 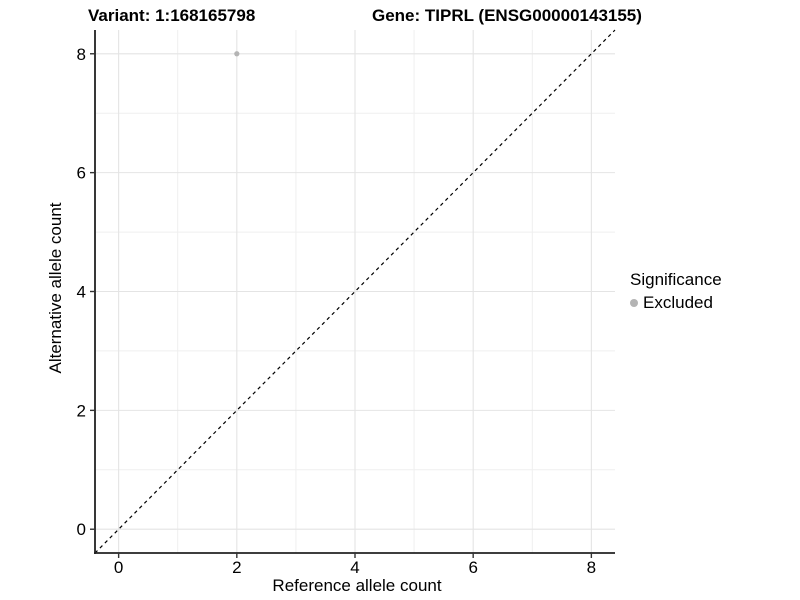 I want to click on x-tick-label: 0, so click(x=118, y=567).